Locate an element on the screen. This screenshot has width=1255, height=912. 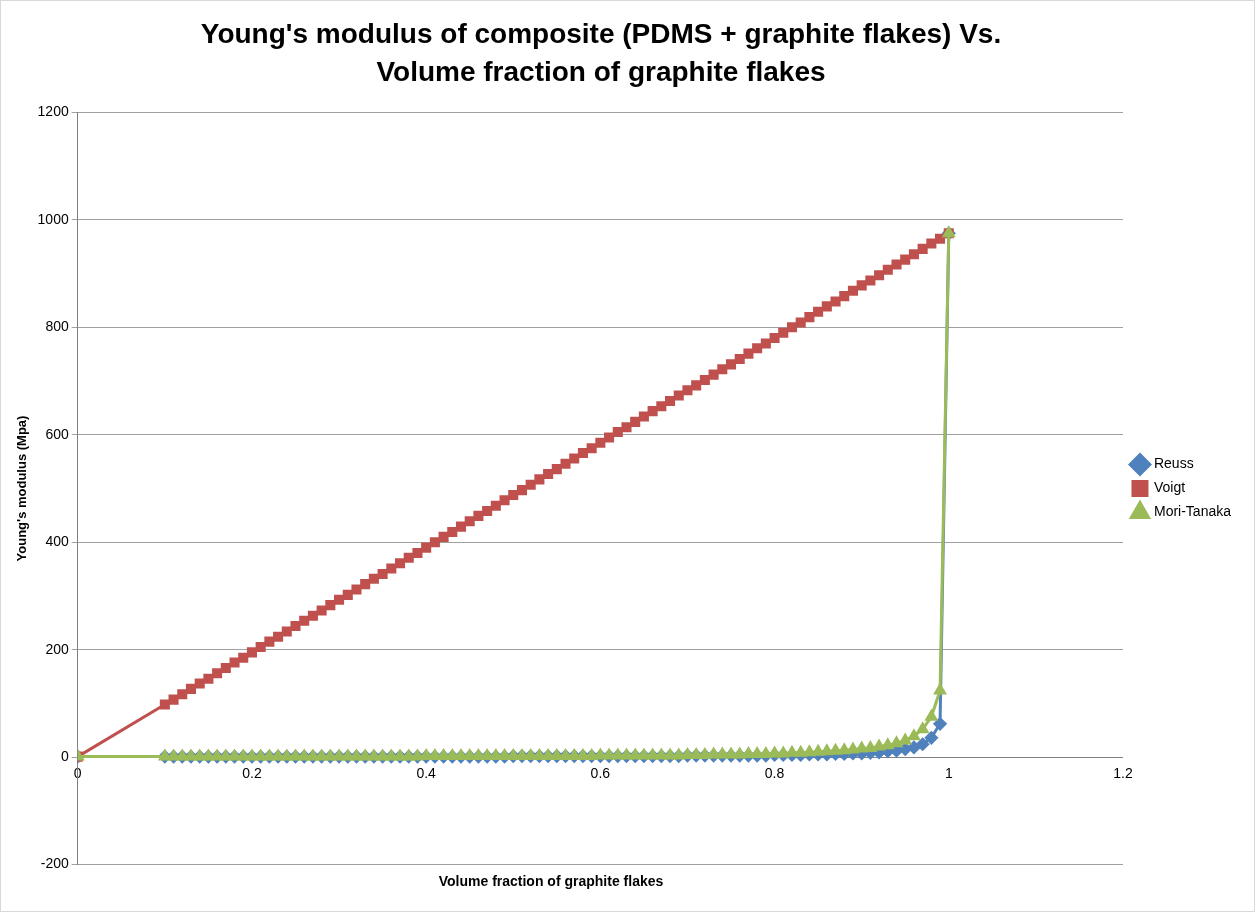
y-tick-label: 1000 is located at coordinates (53, 218).